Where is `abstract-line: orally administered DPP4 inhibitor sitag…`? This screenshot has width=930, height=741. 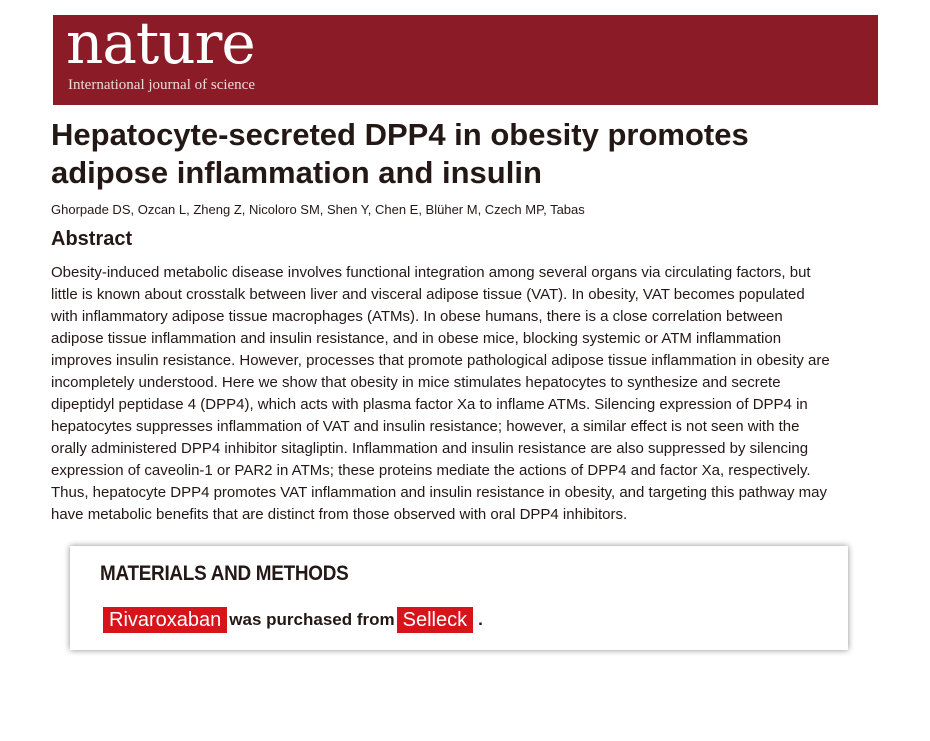
abstract-line: orally administered DPP4 inhibitor sitag… is located at coordinates (430, 448).